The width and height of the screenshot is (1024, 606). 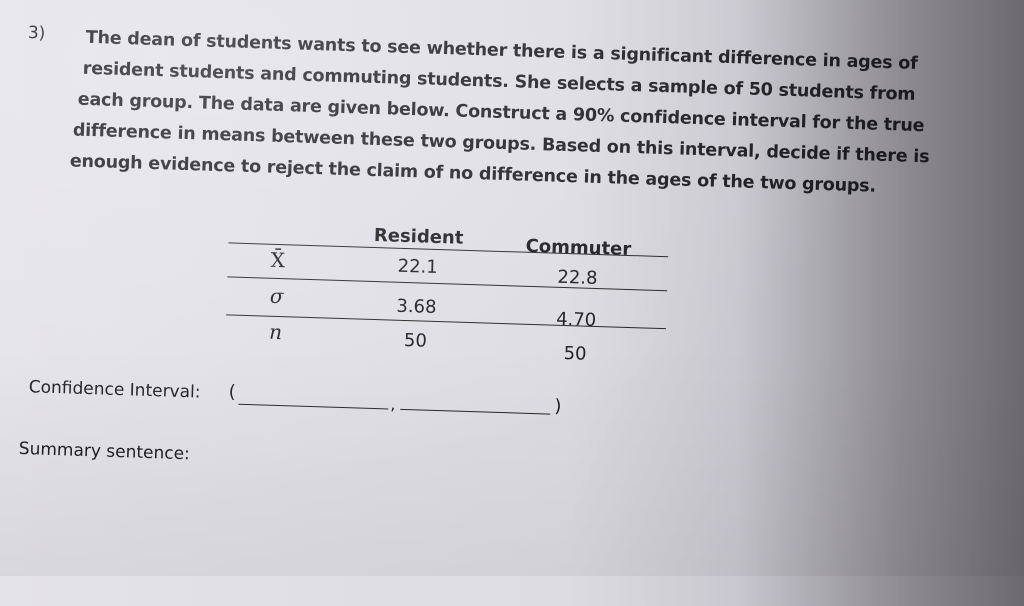 What do you see at coordinates (558, 406) in the screenshot?
I see `ci-close-paren: )` at bounding box center [558, 406].